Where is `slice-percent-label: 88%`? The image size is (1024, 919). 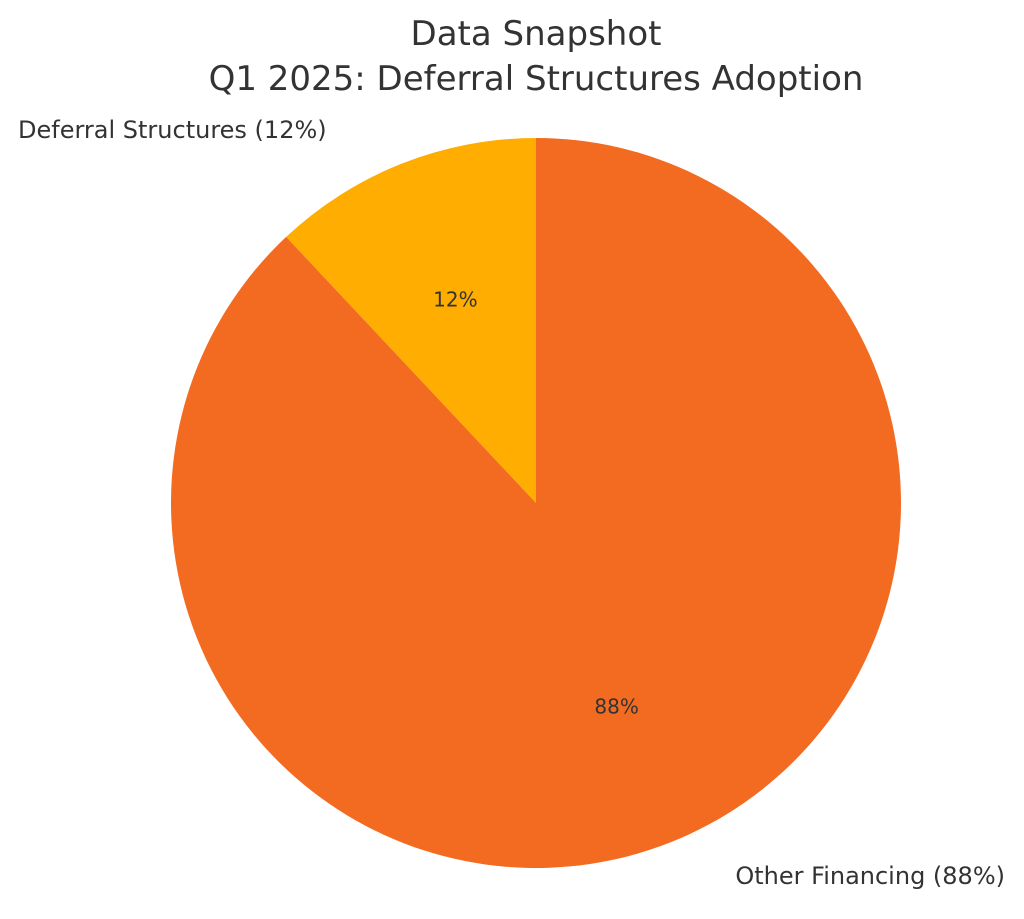
slice-percent-label: 88% is located at coordinates (616, 707).